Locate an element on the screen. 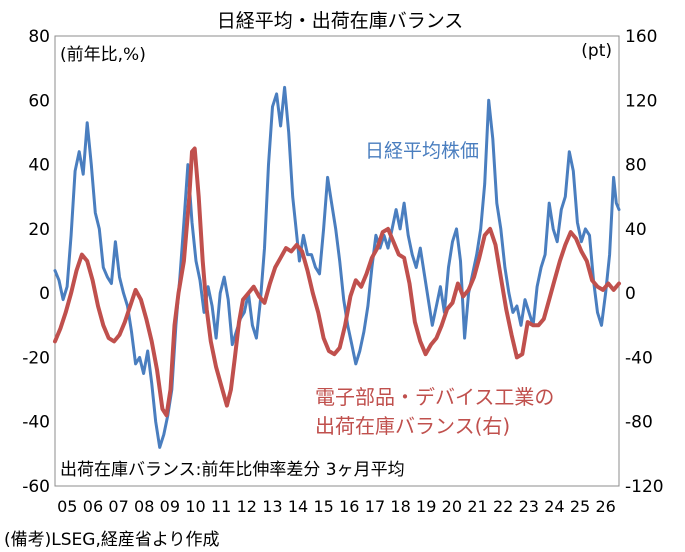 Image resolution: width=685 pixels, height=552 pixels. x-tick-label: 18 is located at coordinates (400, 506).